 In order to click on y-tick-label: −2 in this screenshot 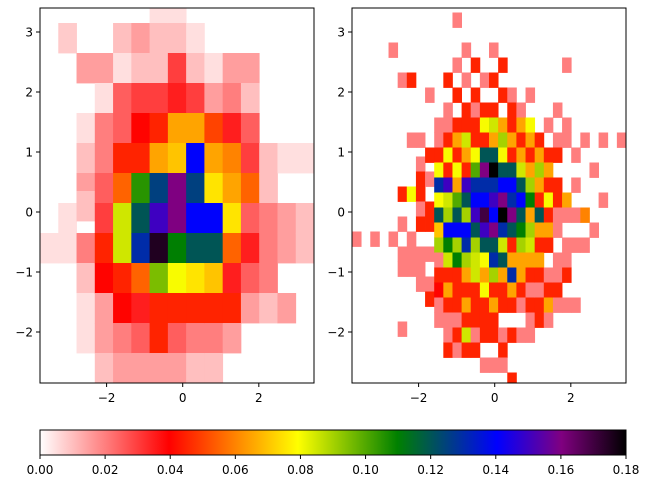, I will do `click(336, 333)`.